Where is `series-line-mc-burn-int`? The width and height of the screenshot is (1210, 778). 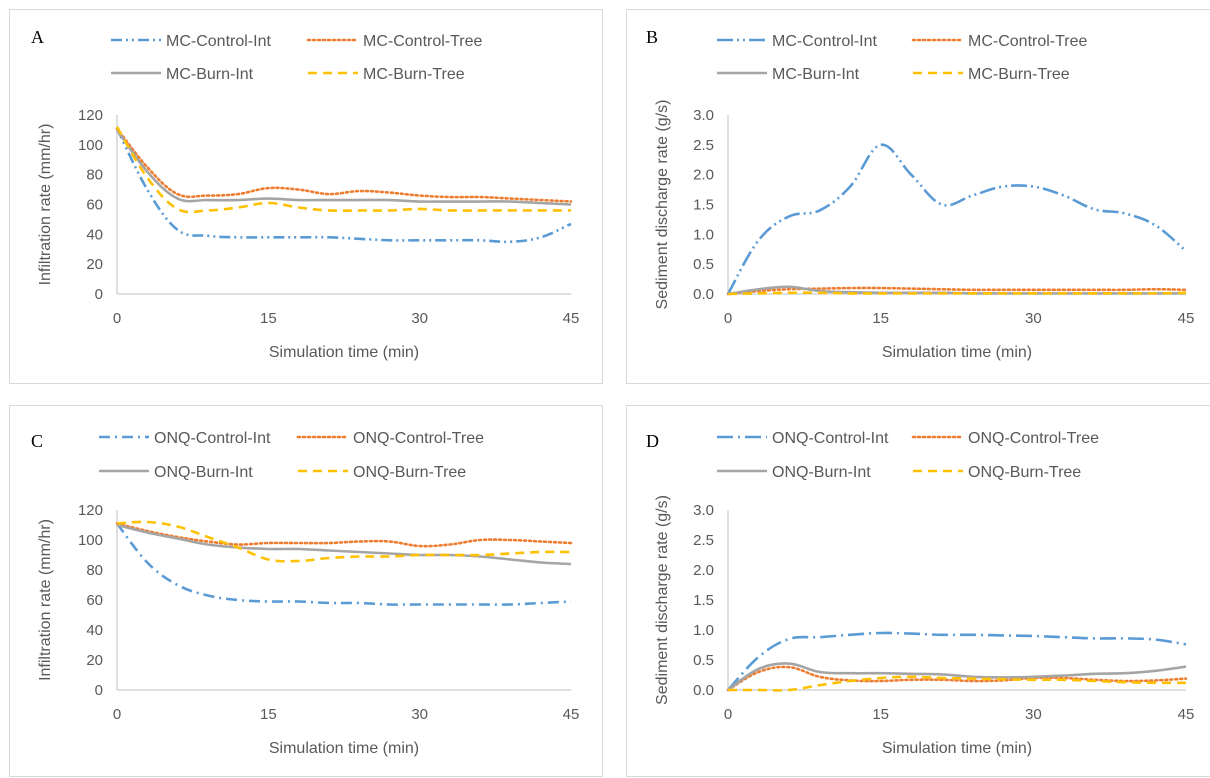 series-line-mc-burn-int is located at coordinates (343, 167).